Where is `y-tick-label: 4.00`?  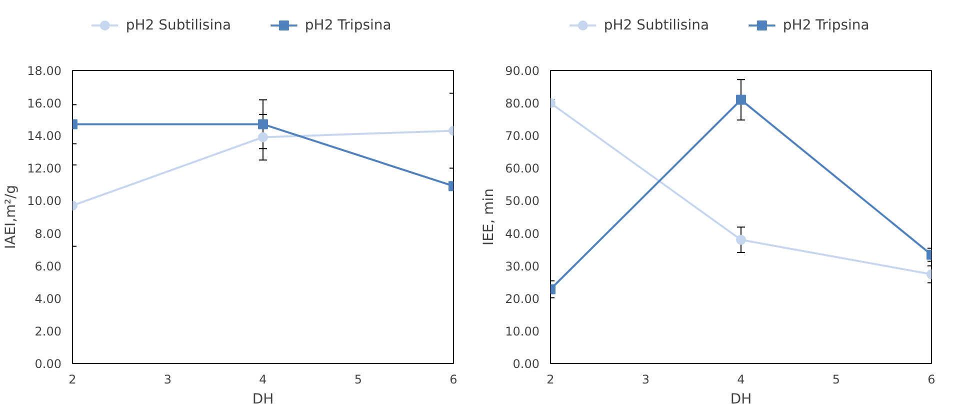 y-tick-label: 4.00 is located at coordinates (48, 299).